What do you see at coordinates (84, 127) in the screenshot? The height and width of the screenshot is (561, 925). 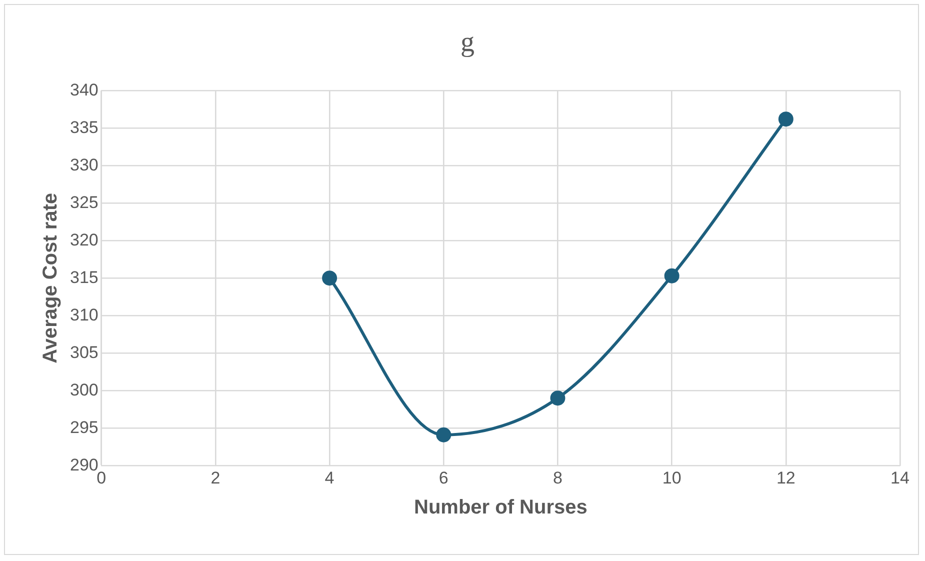 I see `y-tick-label: 335` at bounding box center [84, 127].